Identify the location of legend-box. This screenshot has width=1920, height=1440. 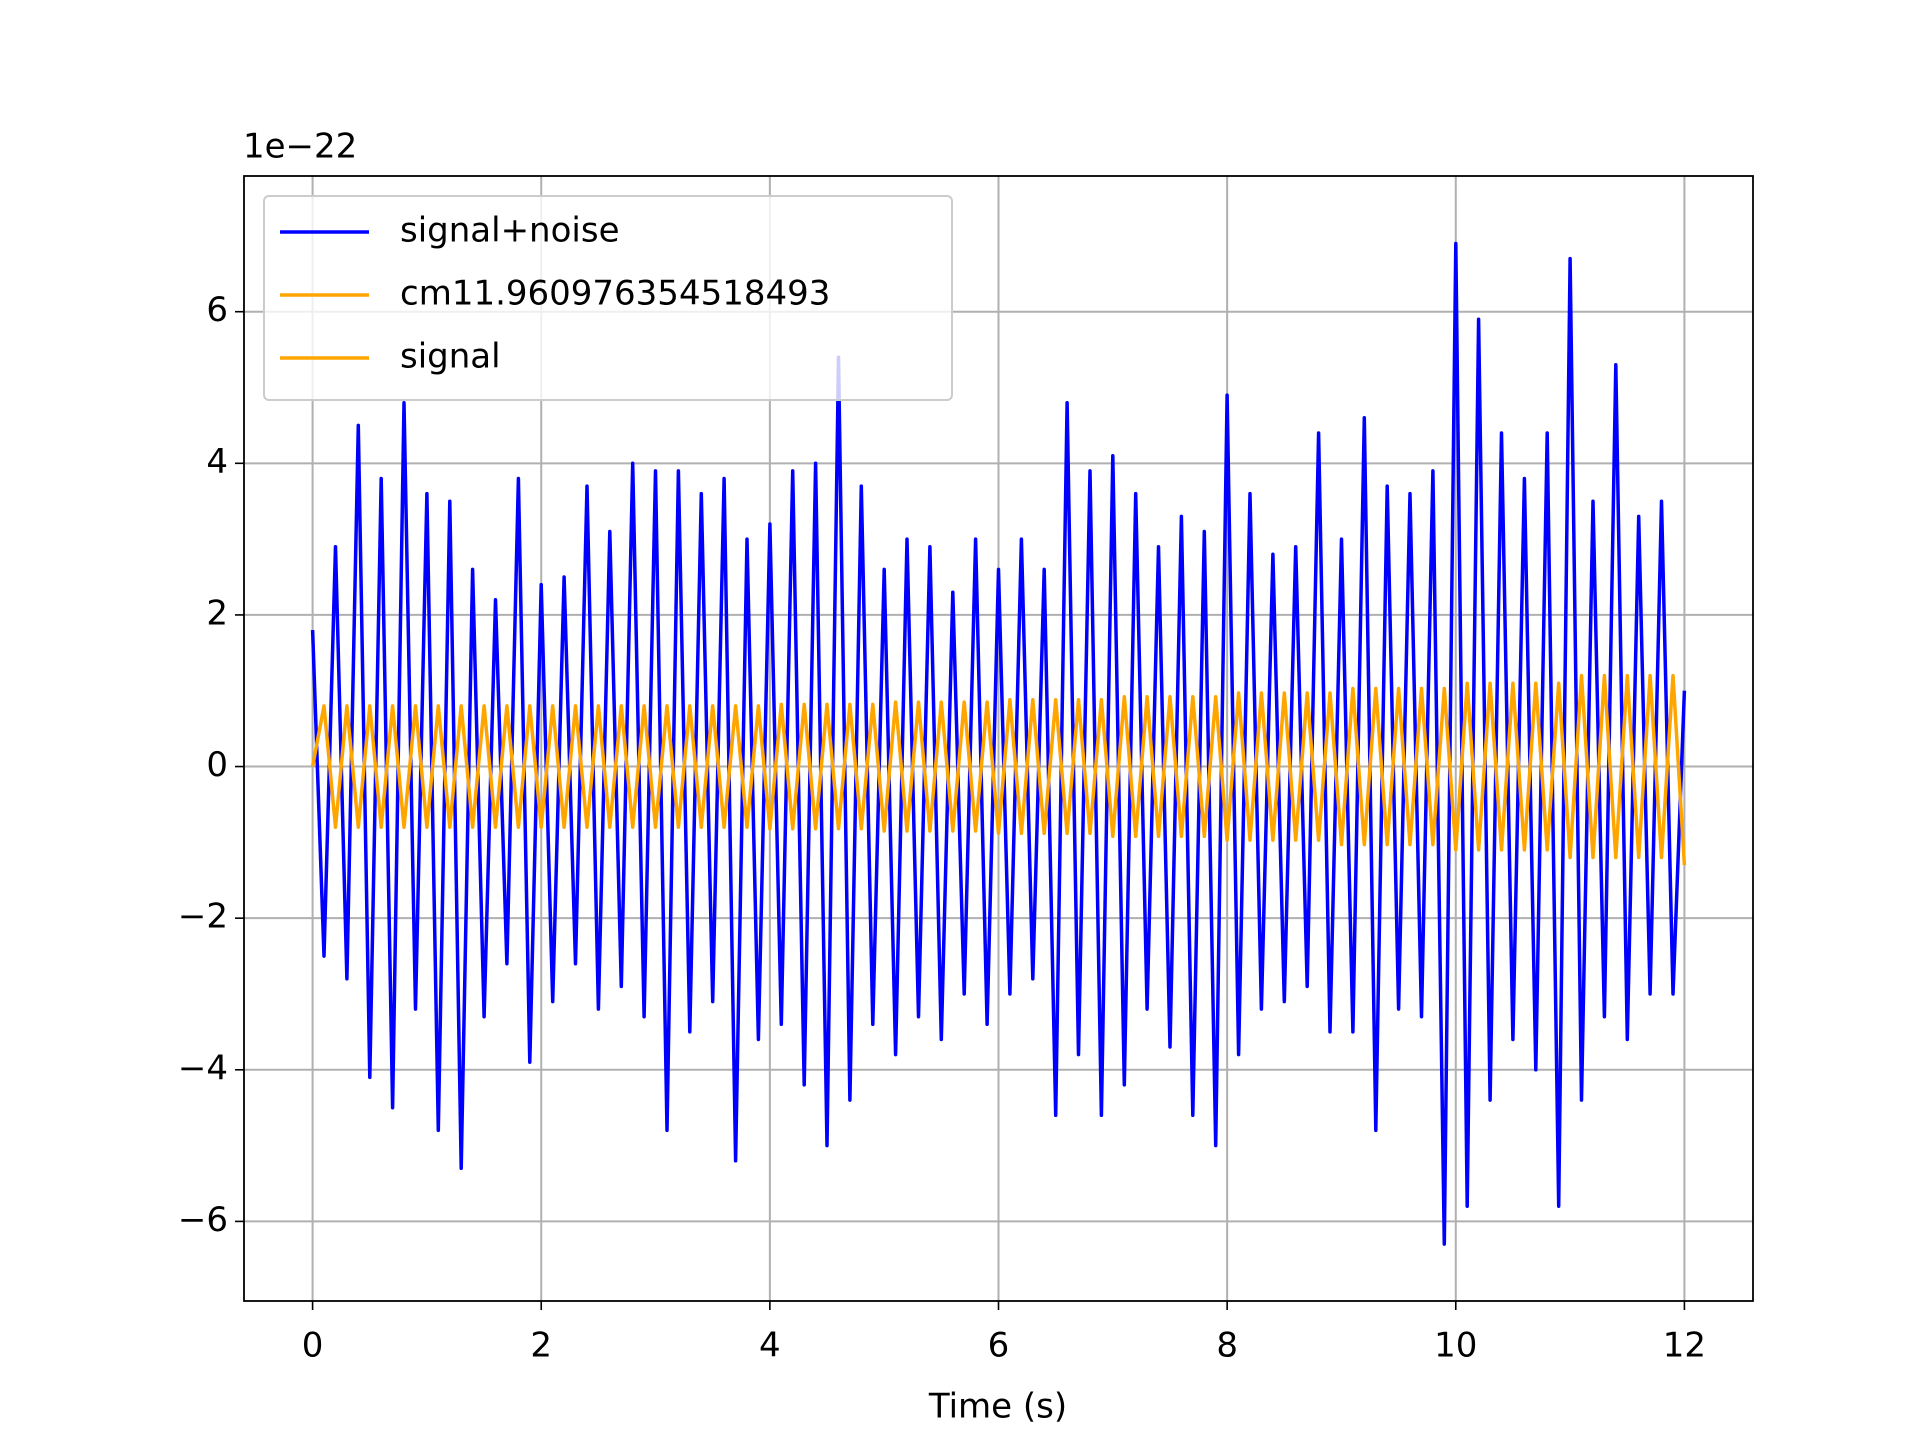
(608, 298).